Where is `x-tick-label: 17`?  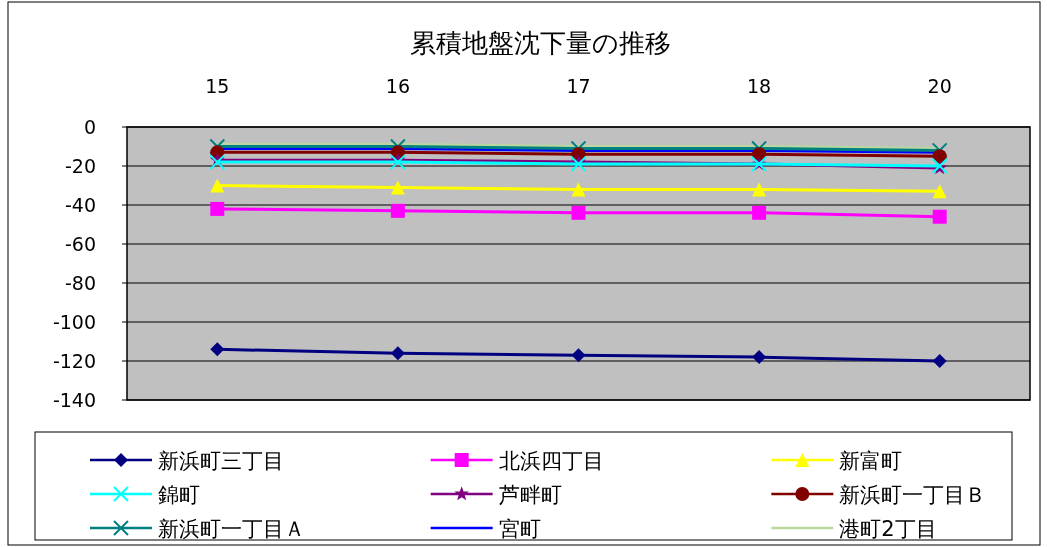 x-tick-label: 17 is located at coordinates (578, 86).